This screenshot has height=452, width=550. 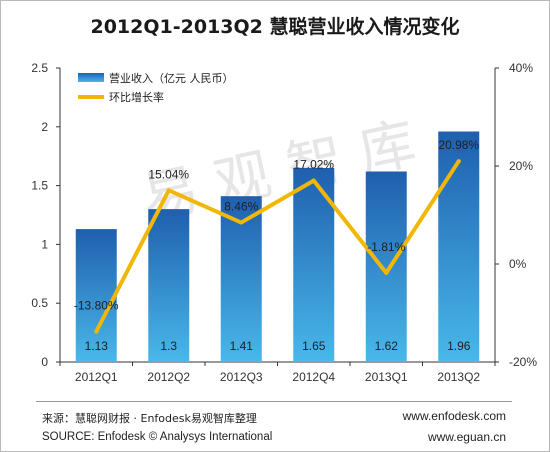 What do you see at coordinates (387, 346) in the screenshot?
I see `revenue-bar-label: 1.62` at bounding box center [387, 346].